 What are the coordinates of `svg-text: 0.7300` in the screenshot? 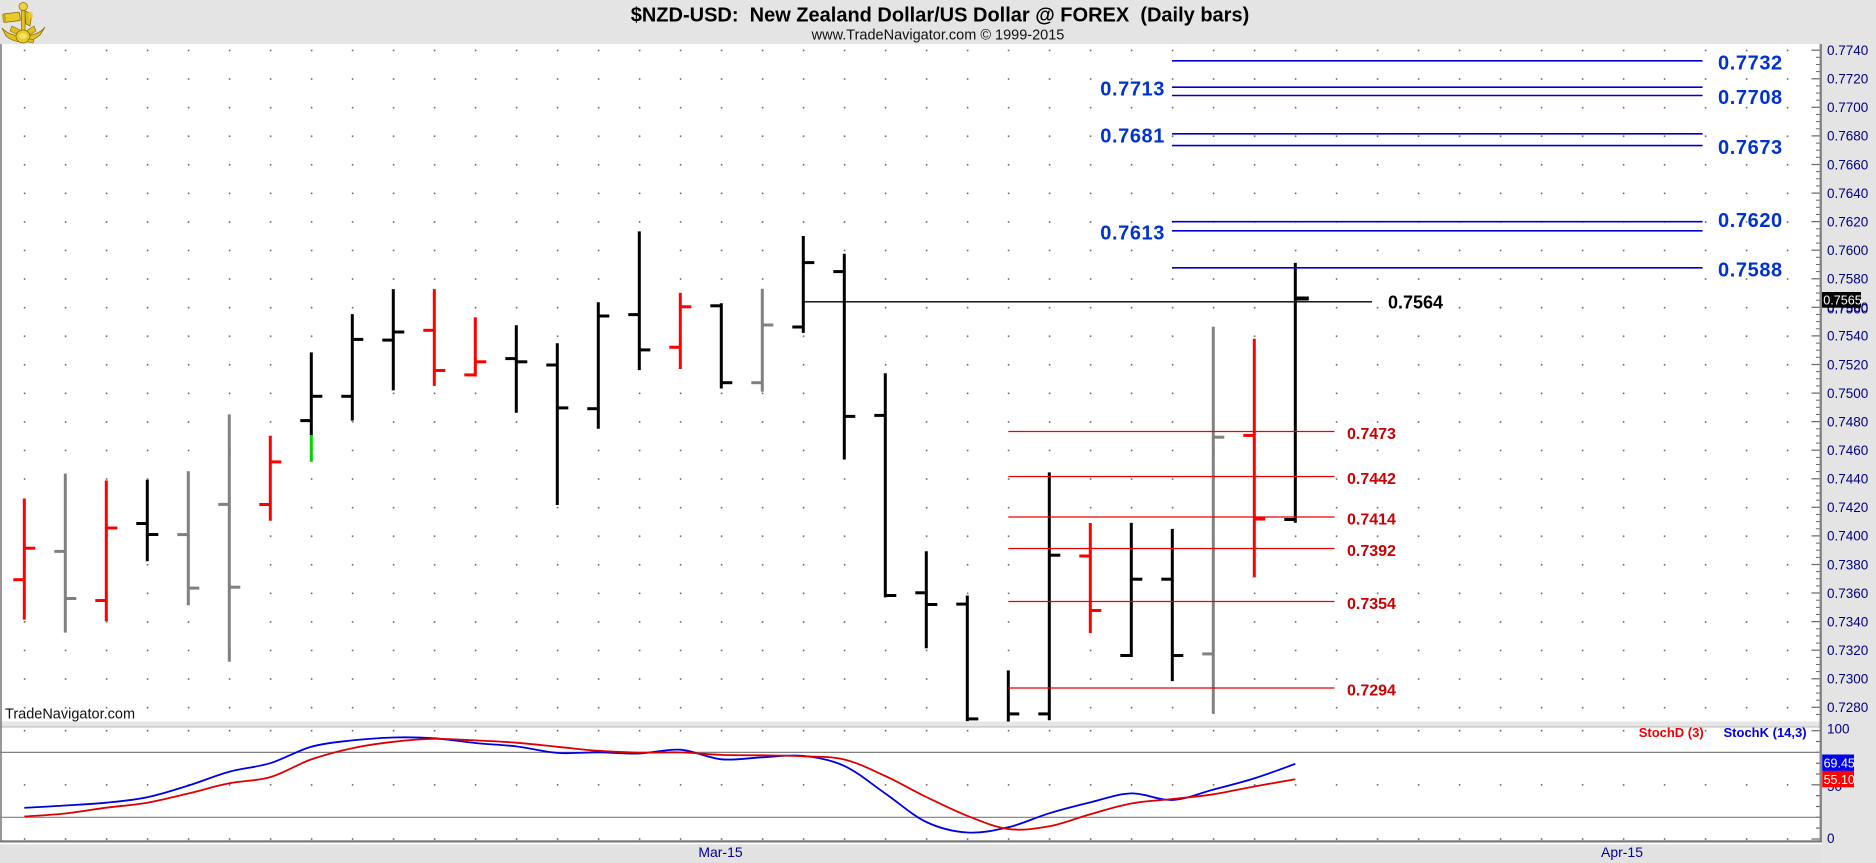 It's located at (1847, 679).